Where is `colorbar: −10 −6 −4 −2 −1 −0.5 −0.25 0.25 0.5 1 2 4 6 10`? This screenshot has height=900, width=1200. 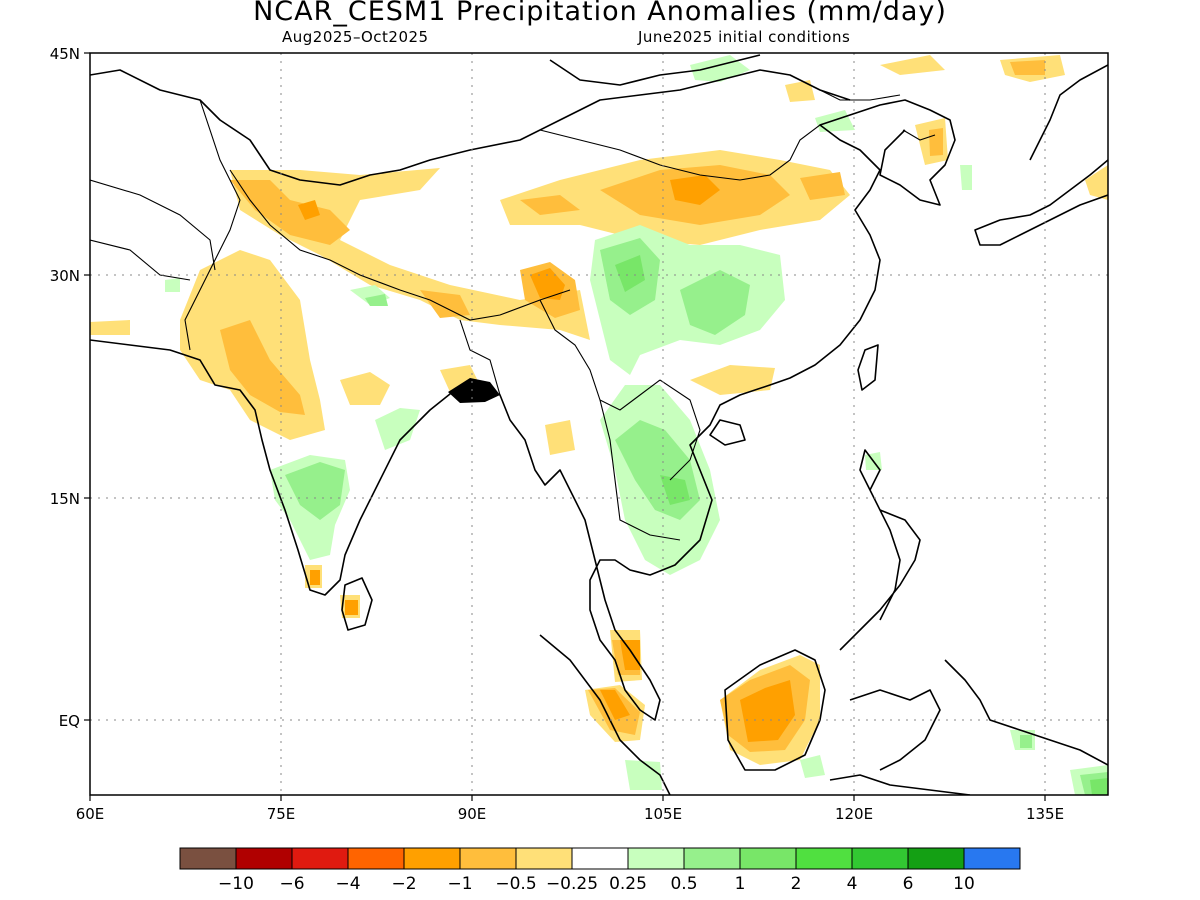 colorbar: −10 −6 −4 −2 −1 −0.5 −0.25 0.25 0.5 1 2 4 6 10 is located at coordinates (600, 870).